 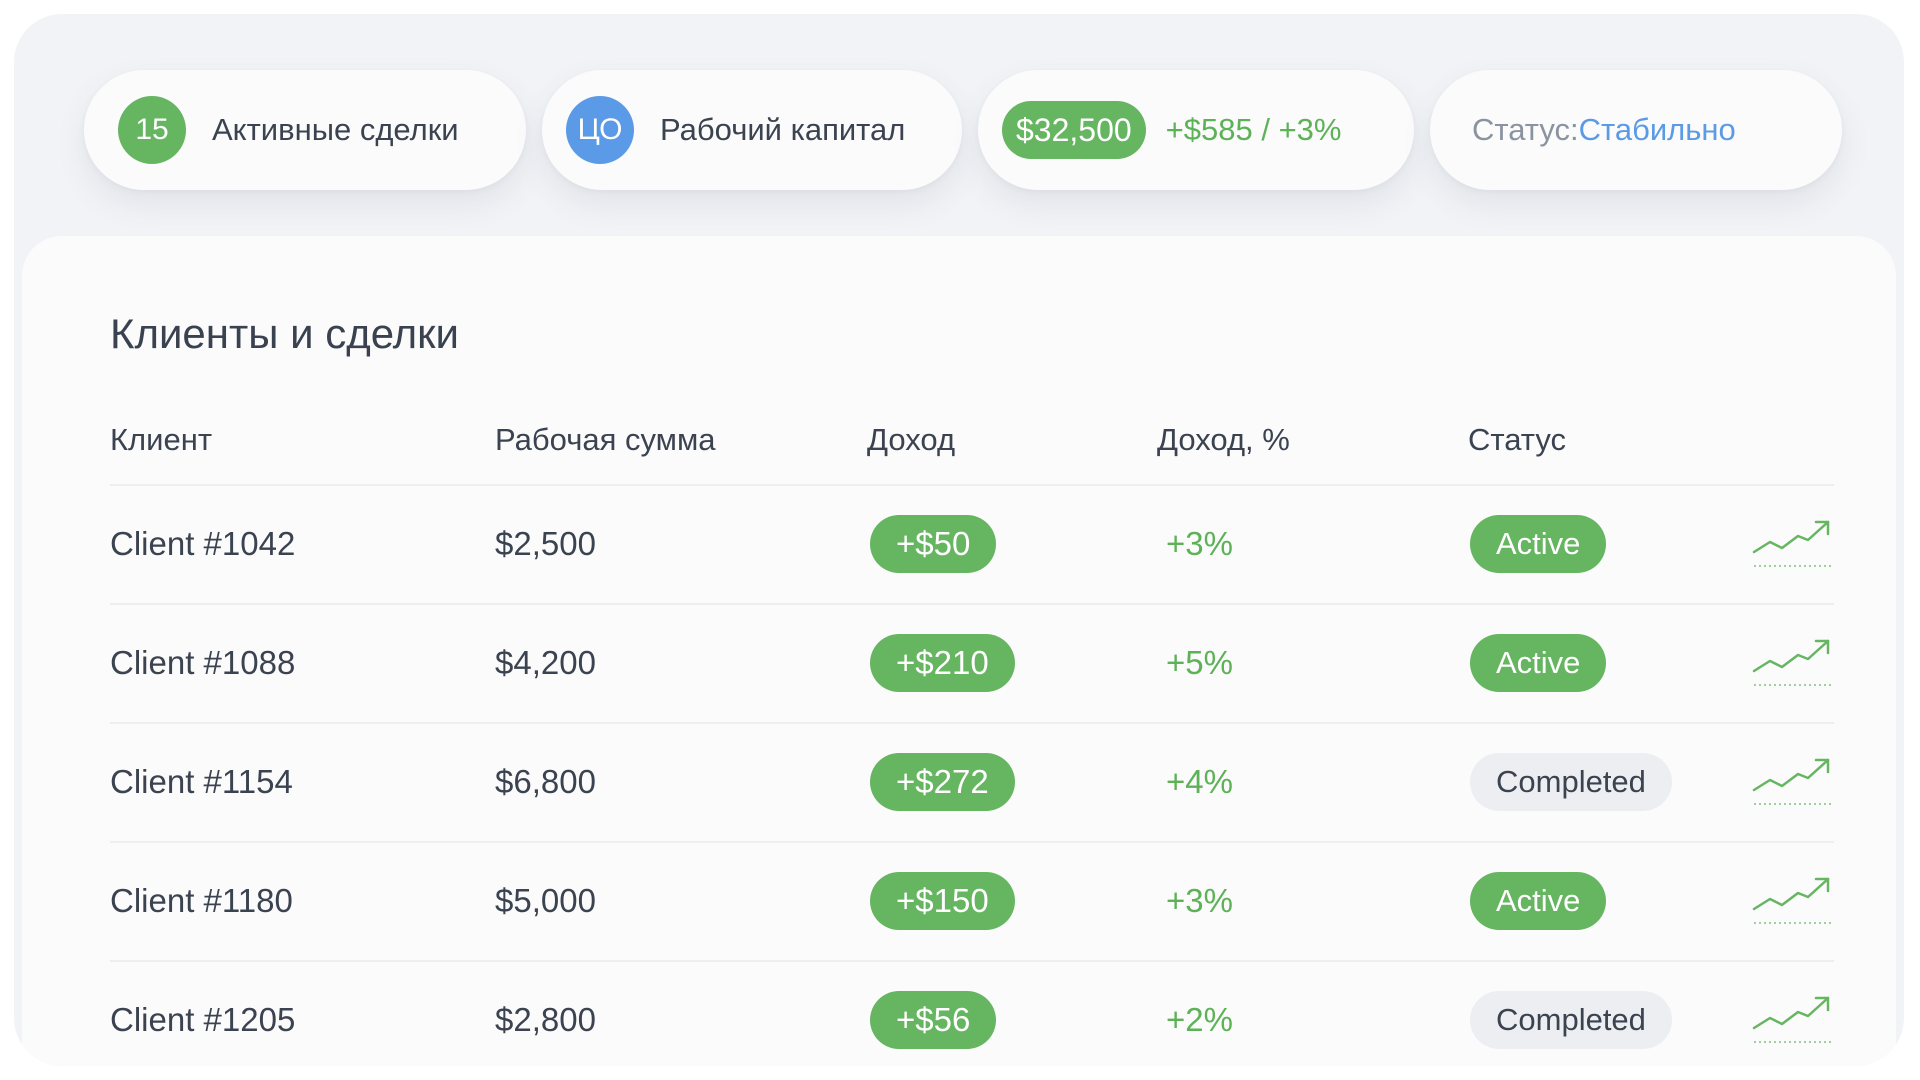 I want to click on income-badge: +$272, so click(x=942, y=782).